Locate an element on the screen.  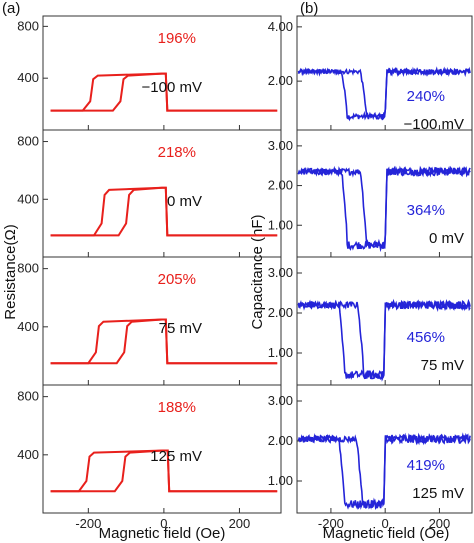
resistance-axis-label: Resistance(Ω) is located at coordinates (10, 271).